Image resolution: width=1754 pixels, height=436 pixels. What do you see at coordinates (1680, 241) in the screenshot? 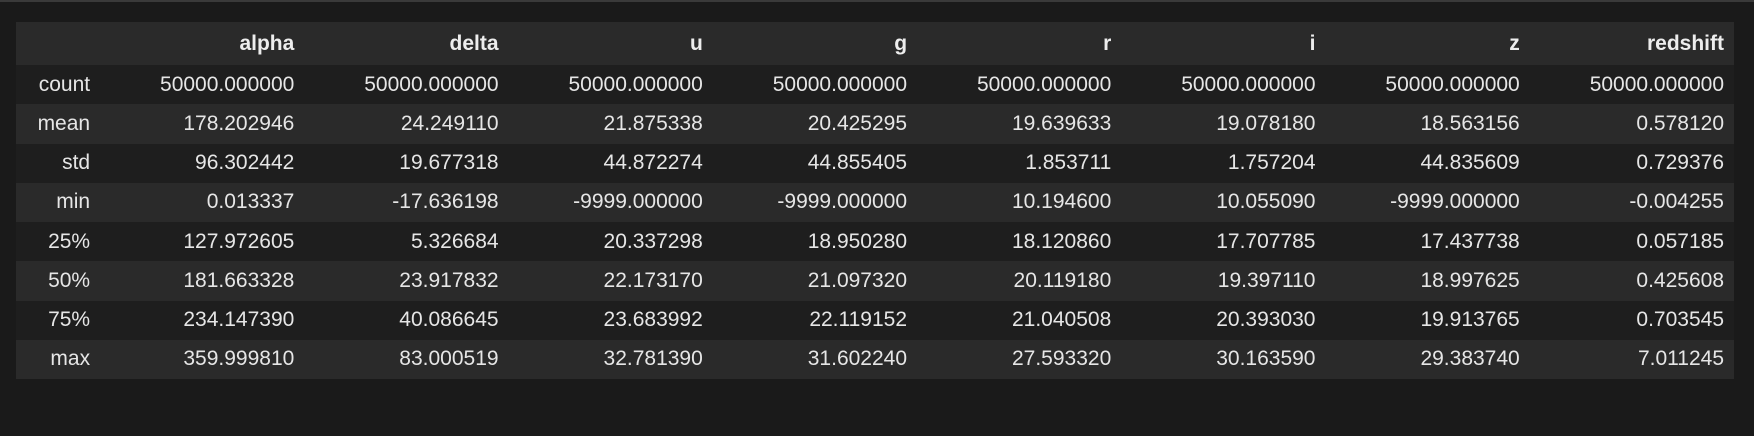
I see `table-cell: 0.057185` at bounding box center [1680, 241].